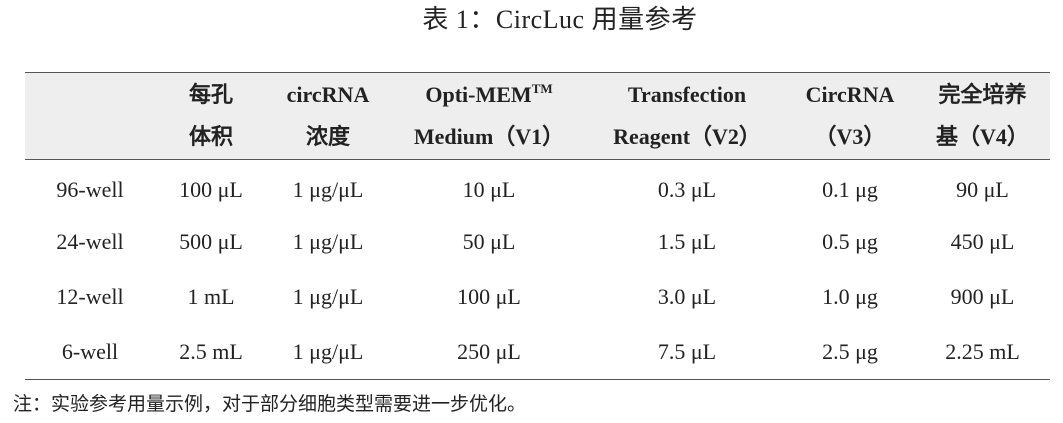 This screenshot has height=423, width=1063. What do you see at coordinates (210, 115) in the screenshot?
I see `header-cell-well-volume: 每孔 体积` at bounding box center [210, 115].